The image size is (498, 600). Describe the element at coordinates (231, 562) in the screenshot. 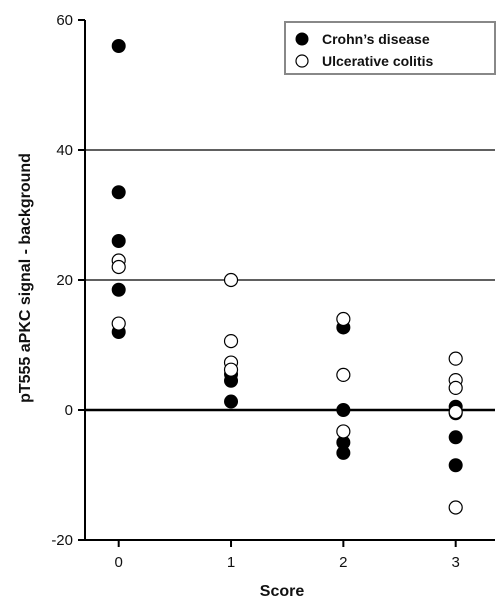

I see `x-tick-label-1: 1` at that location.